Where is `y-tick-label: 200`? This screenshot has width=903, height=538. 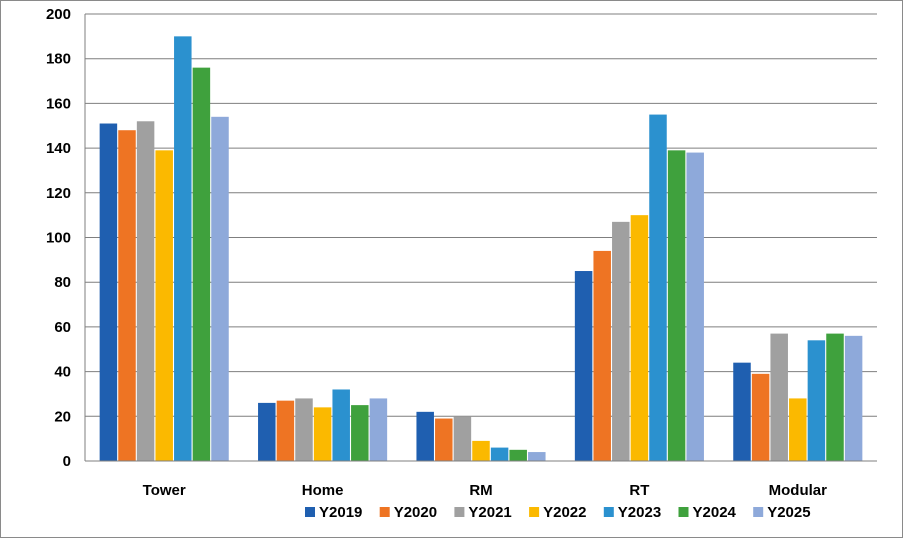 y-tick-label: 200 is located at coordinates (58, 14).